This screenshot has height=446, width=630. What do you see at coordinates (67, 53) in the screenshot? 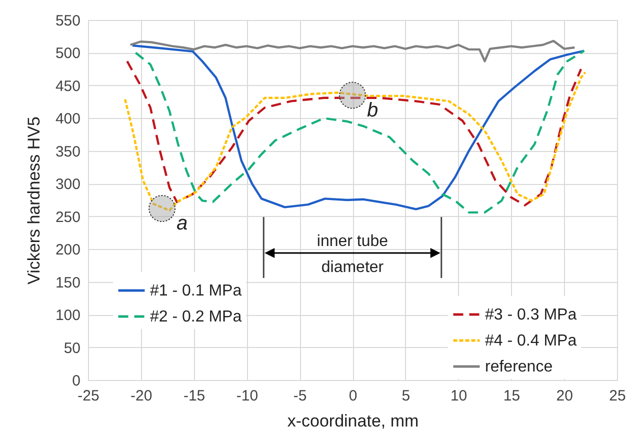
I see `y-tick-label: 500` at bounding box center [67, 53].